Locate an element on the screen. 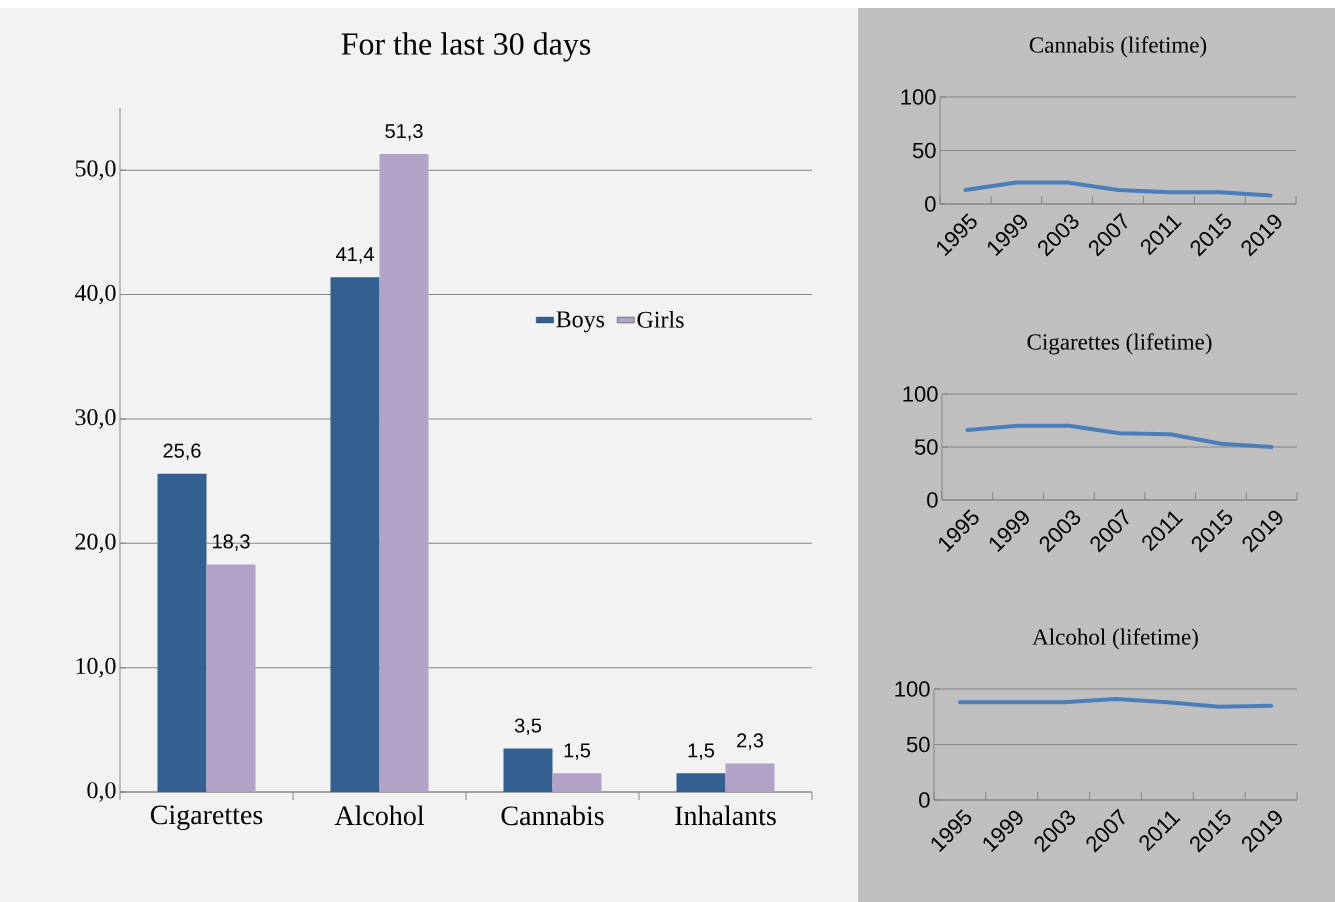 The image size is (1335, 902). y-tick-label: 0,0 is located at coordinates (101, 792).